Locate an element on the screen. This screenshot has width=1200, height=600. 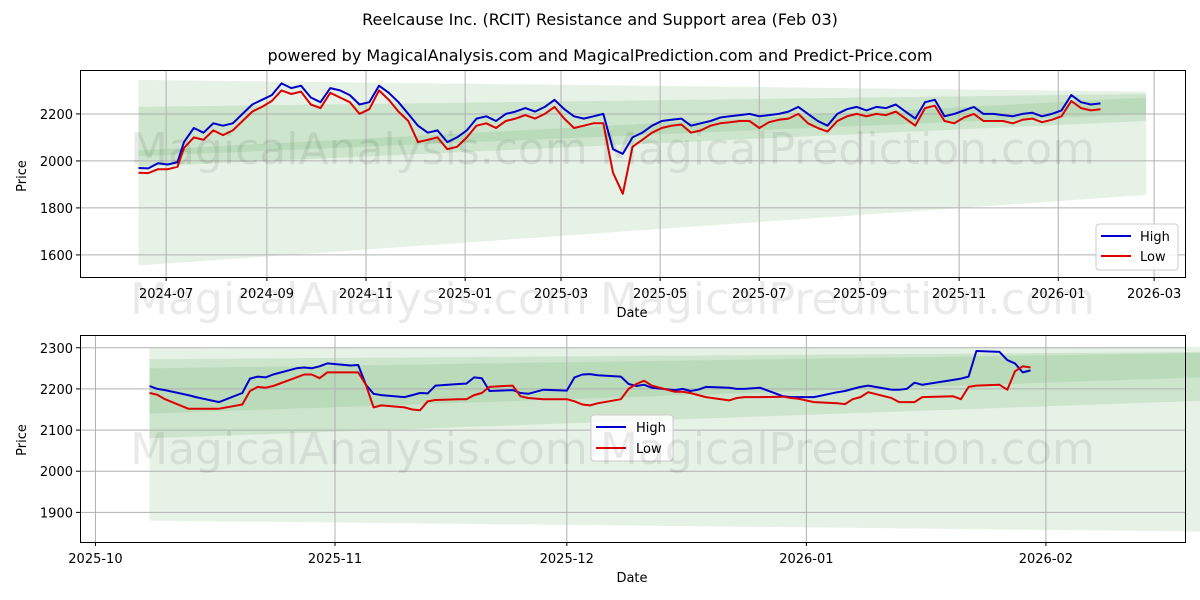
bottom-y-axis-label: Price is located at coordinates (22, 440).